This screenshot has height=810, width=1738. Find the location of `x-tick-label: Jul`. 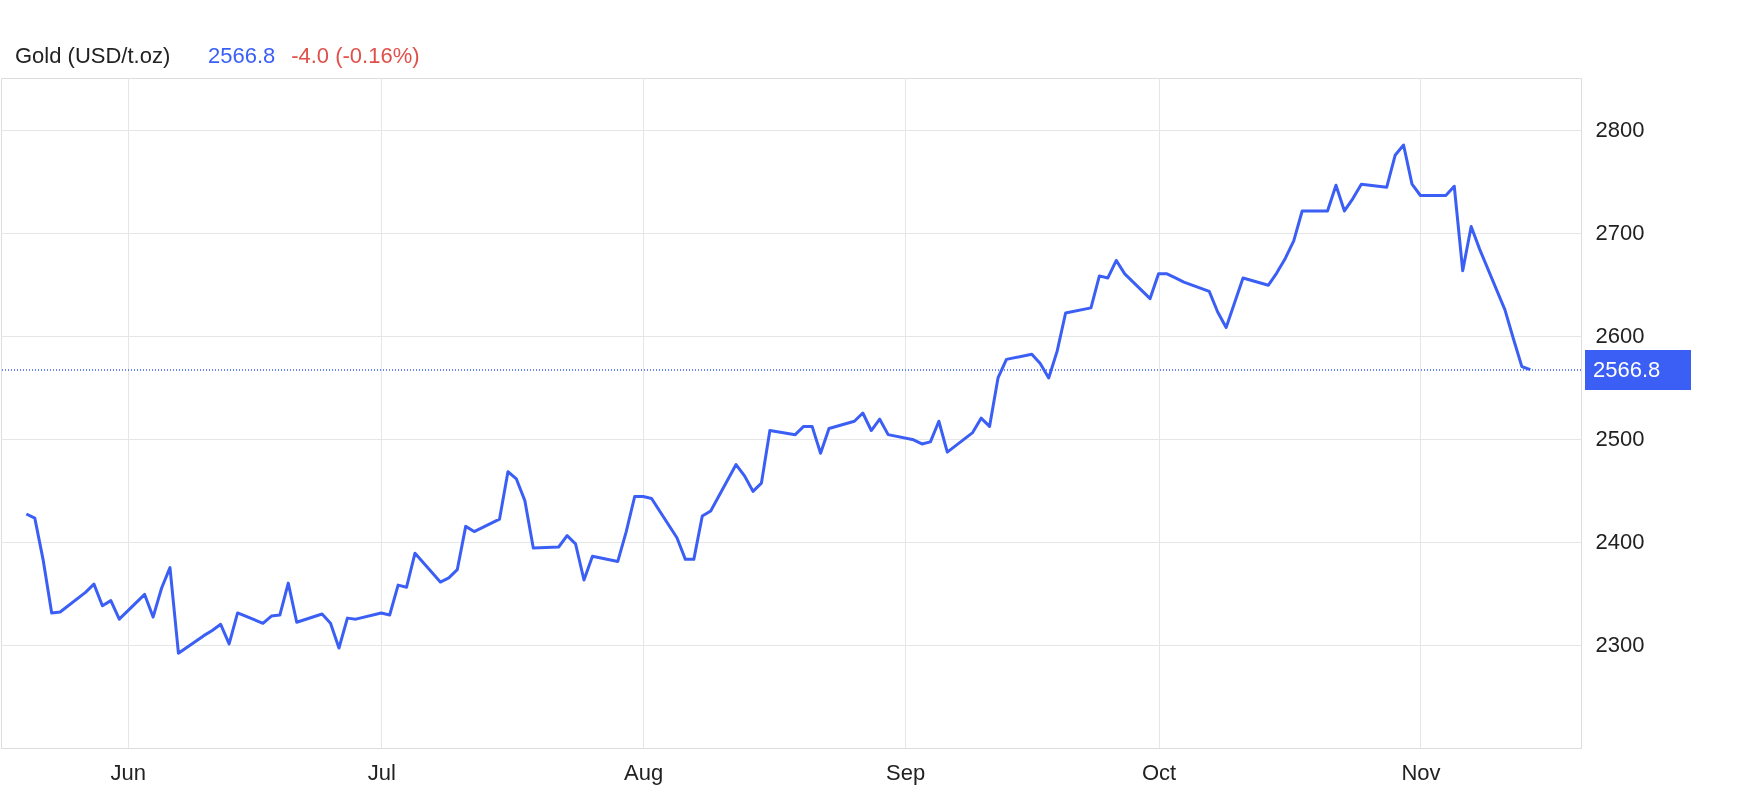

x-tick-label: Jul is located at coordinates (381, 772).